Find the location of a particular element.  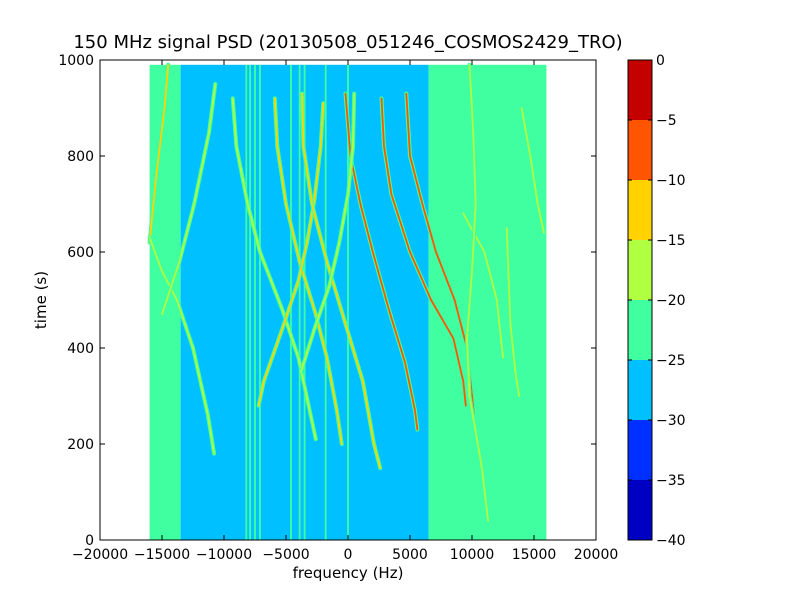

colorbar-tick-label: −35 is located at coordinates (671, 481).